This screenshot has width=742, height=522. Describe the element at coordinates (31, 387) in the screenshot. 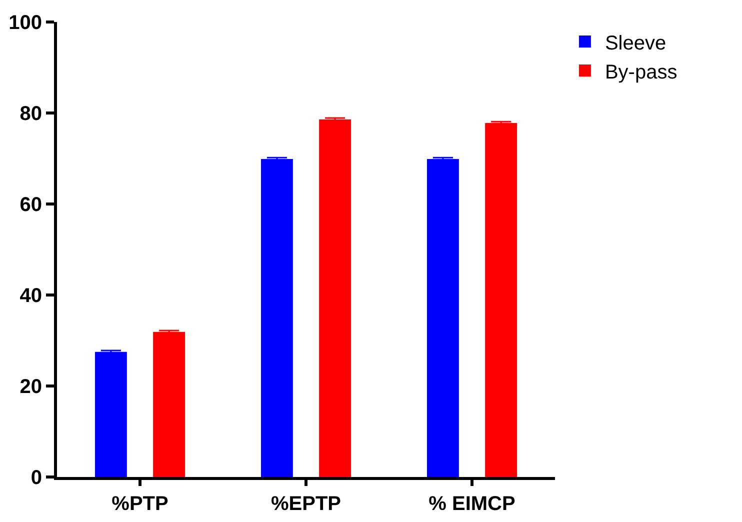

I see `y-tick-label: 20` at that location.